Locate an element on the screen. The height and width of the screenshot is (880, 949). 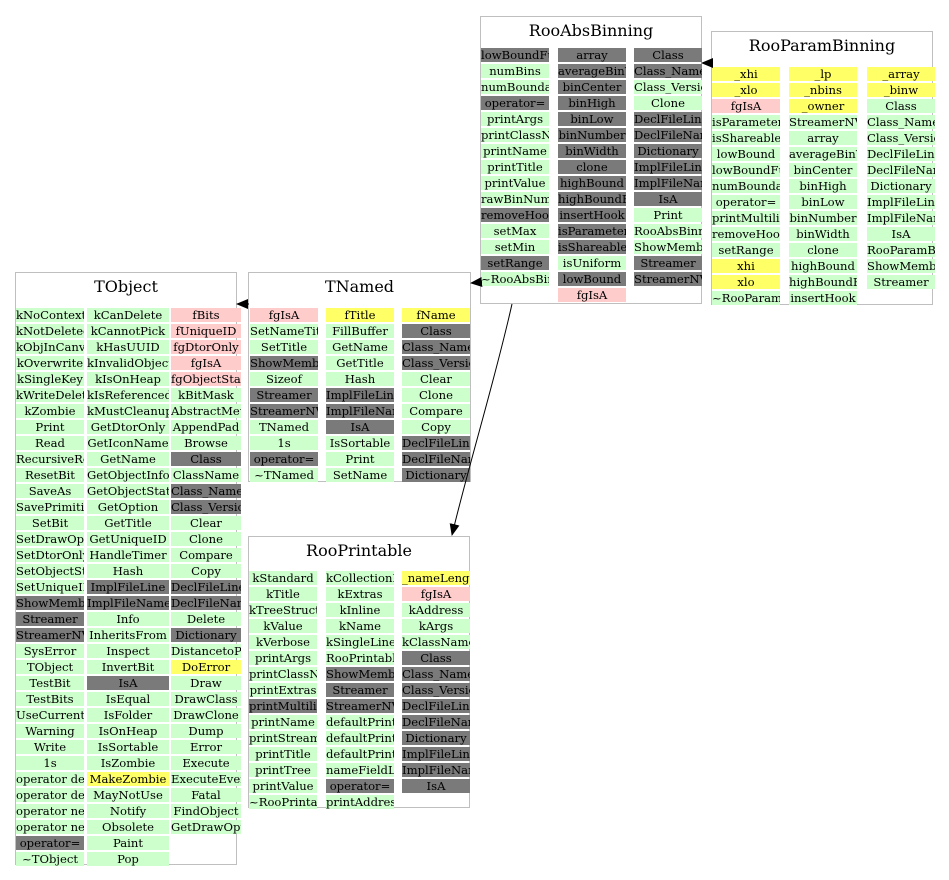
member-kextras: kExtras is located at coordinates (360, 594).